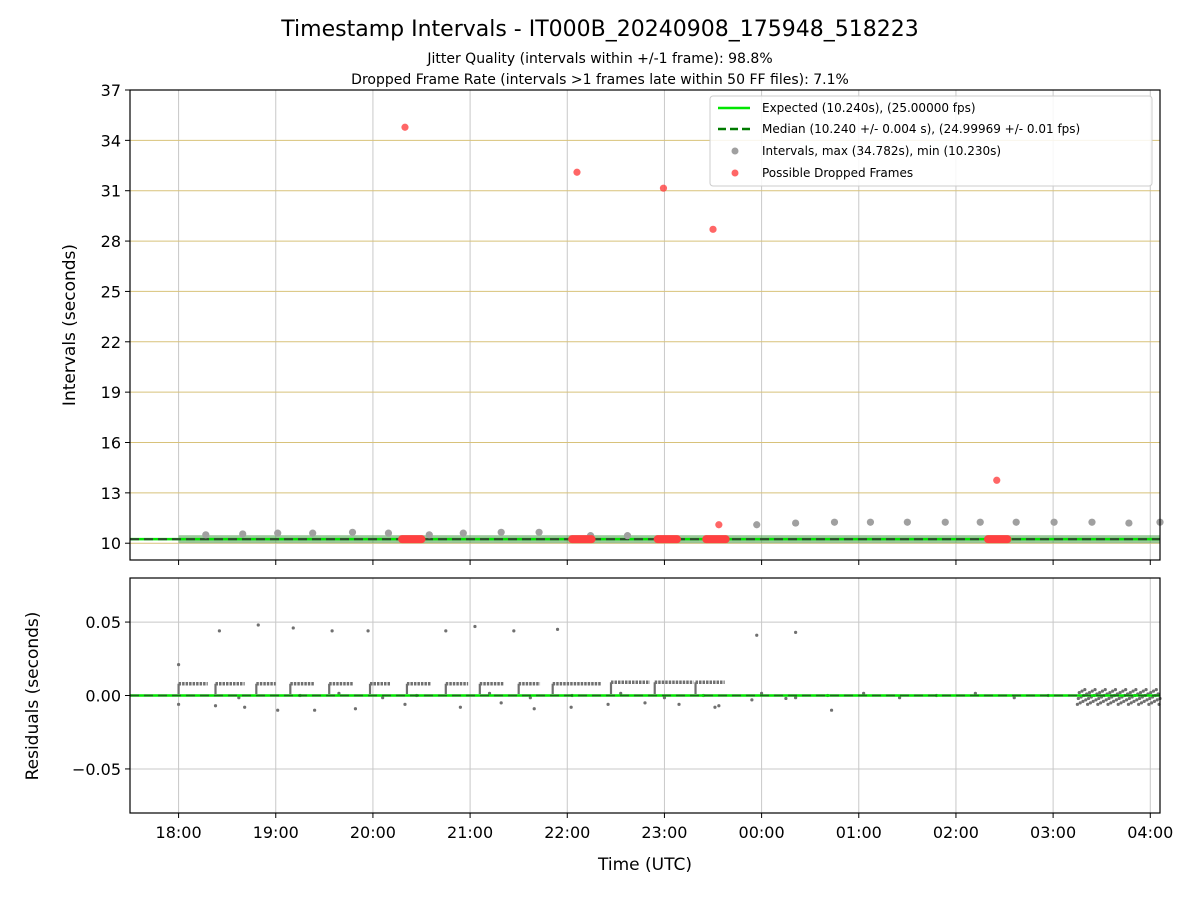  I want to click on residuals-y-tick-label: 0.00, so click(103, 696).